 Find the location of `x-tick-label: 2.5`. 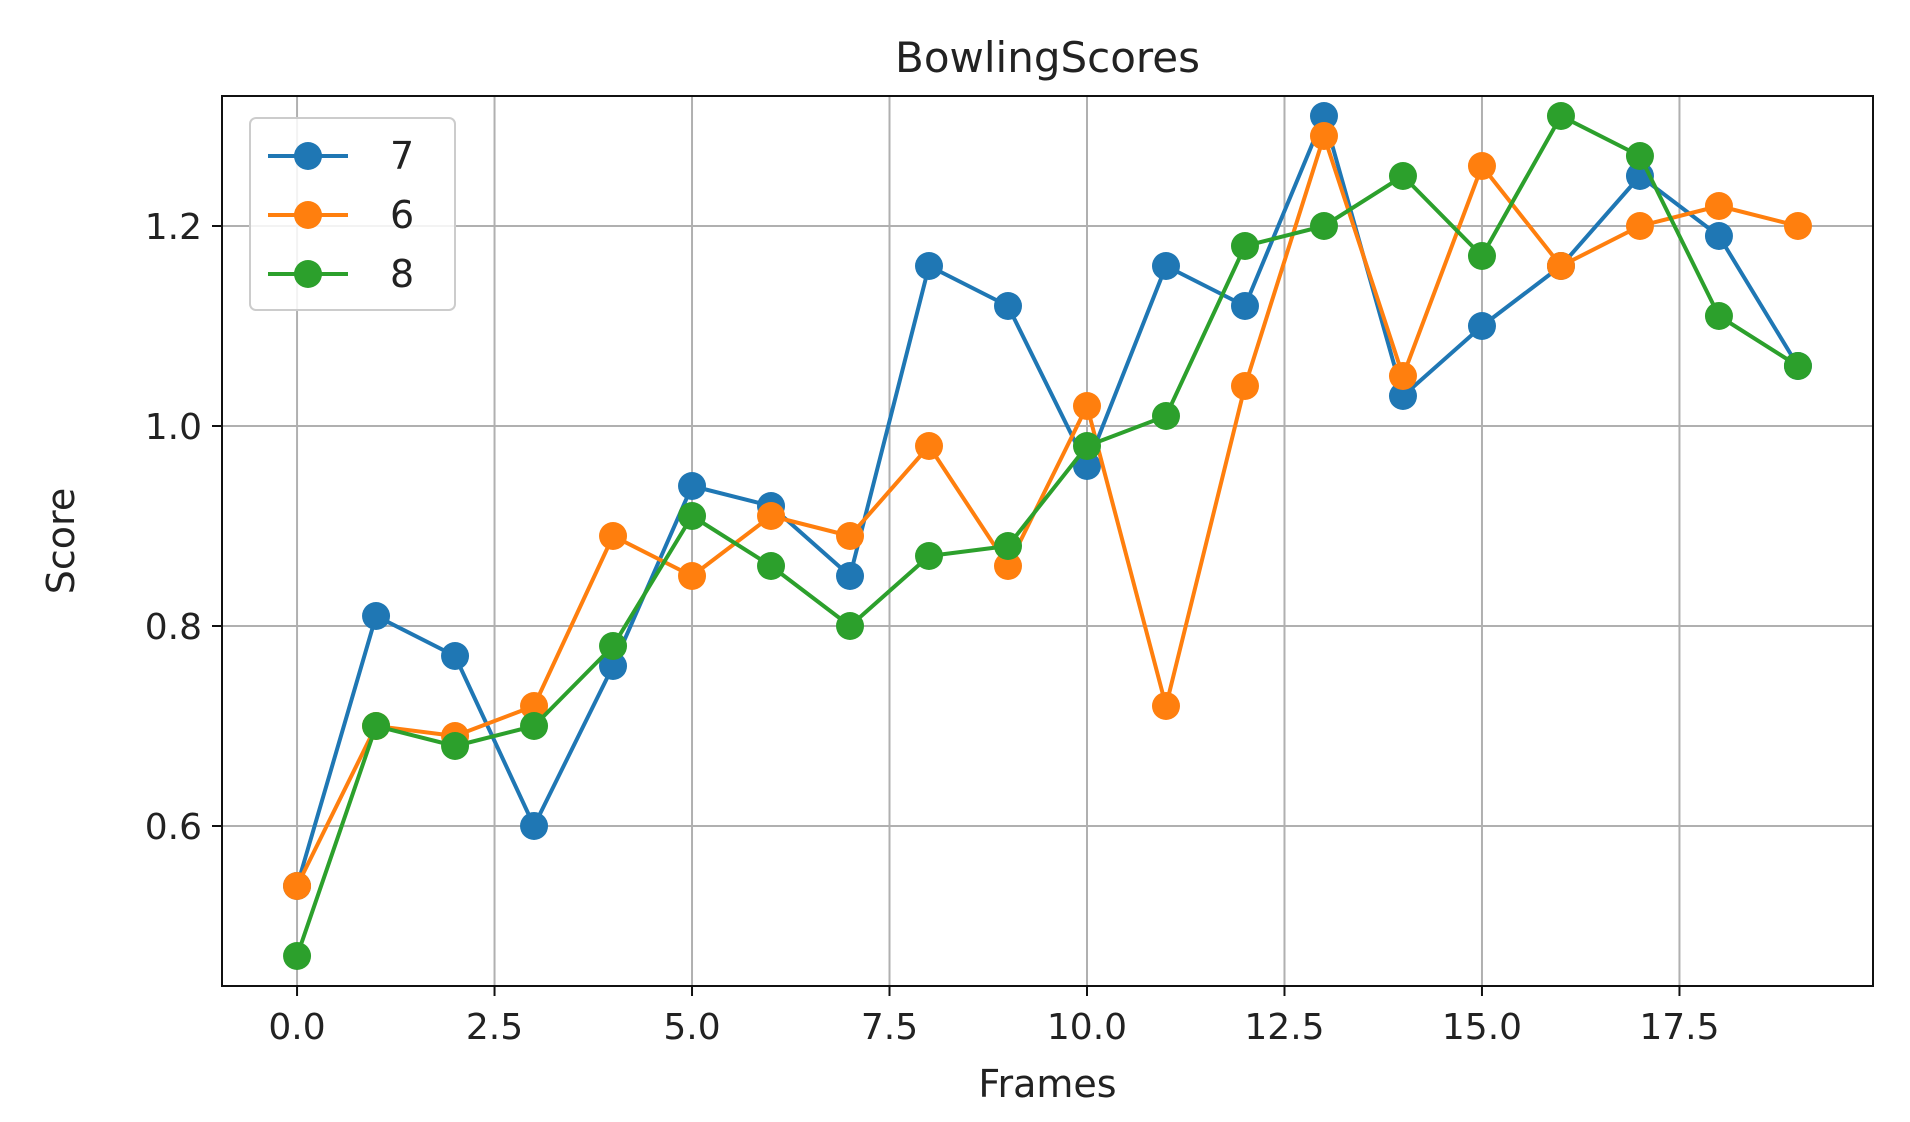

x-tick-label: 2.5 is located at coordinates (494, 1027).